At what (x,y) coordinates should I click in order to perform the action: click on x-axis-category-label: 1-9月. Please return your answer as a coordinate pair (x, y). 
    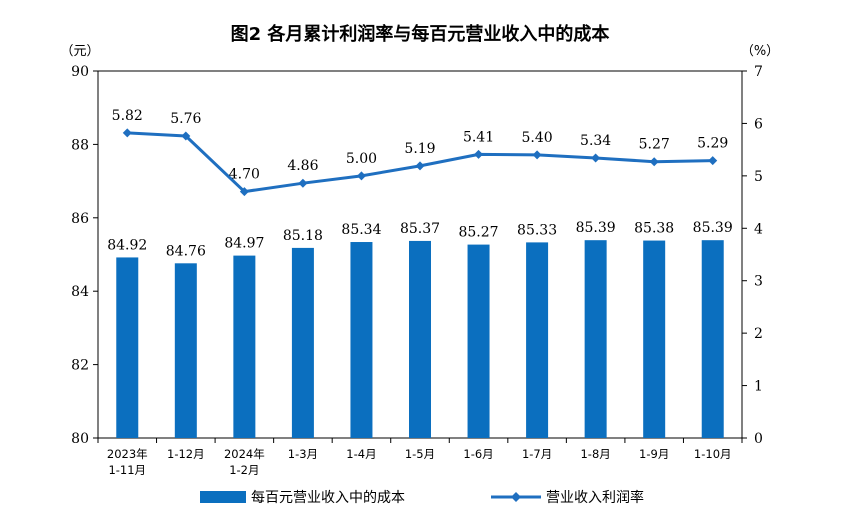
    Looking at the image, I should click on (654, 454).